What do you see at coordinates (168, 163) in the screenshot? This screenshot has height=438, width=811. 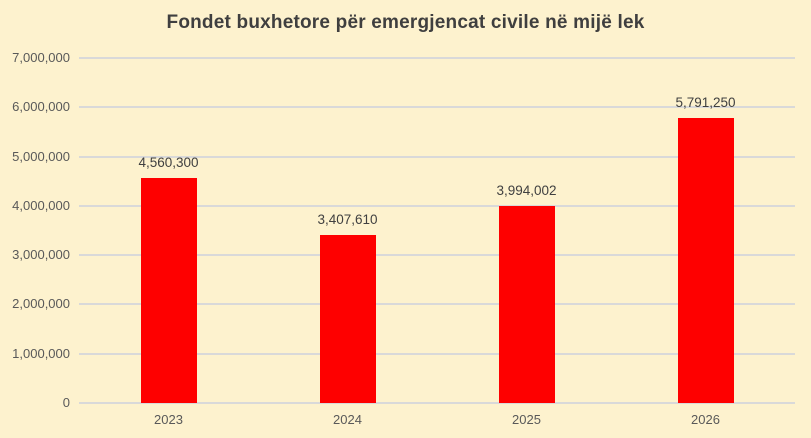 I see `data-label-2023: 4,560,300` at bounding box center [168, 163].